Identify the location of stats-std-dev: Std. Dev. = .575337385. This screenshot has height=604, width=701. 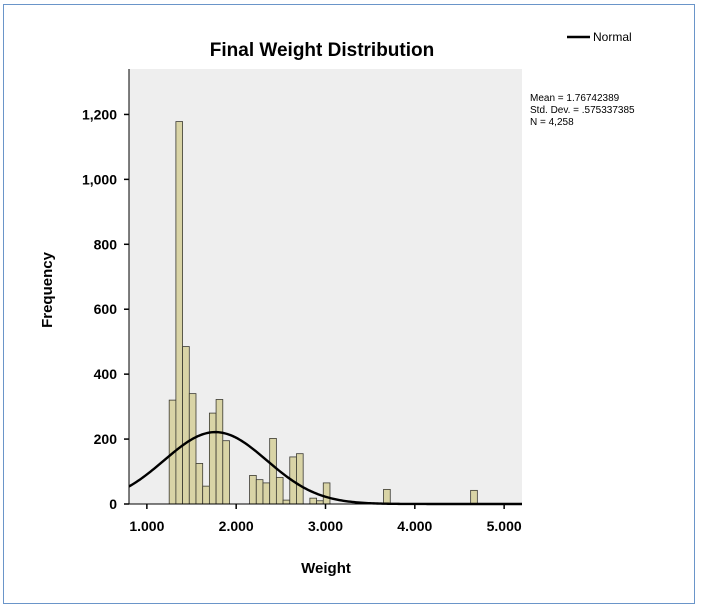
(582, 110).